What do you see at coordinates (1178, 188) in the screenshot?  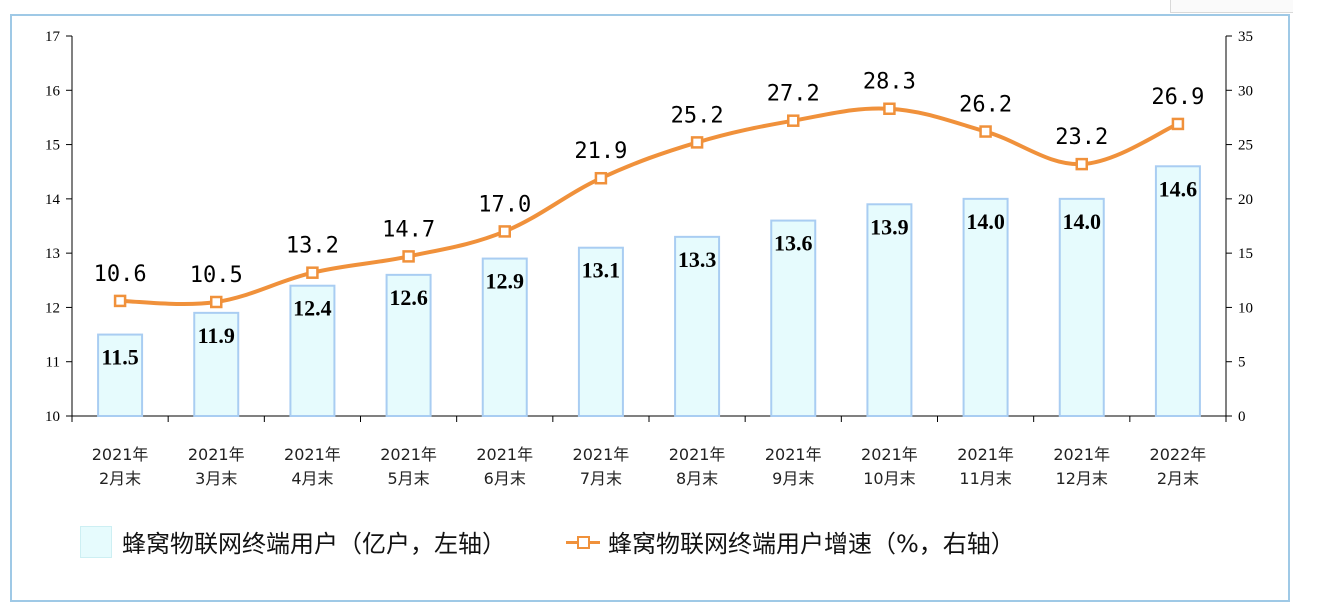 I see `bar-value-label: 14.6` at bounding box center [1178, 188].